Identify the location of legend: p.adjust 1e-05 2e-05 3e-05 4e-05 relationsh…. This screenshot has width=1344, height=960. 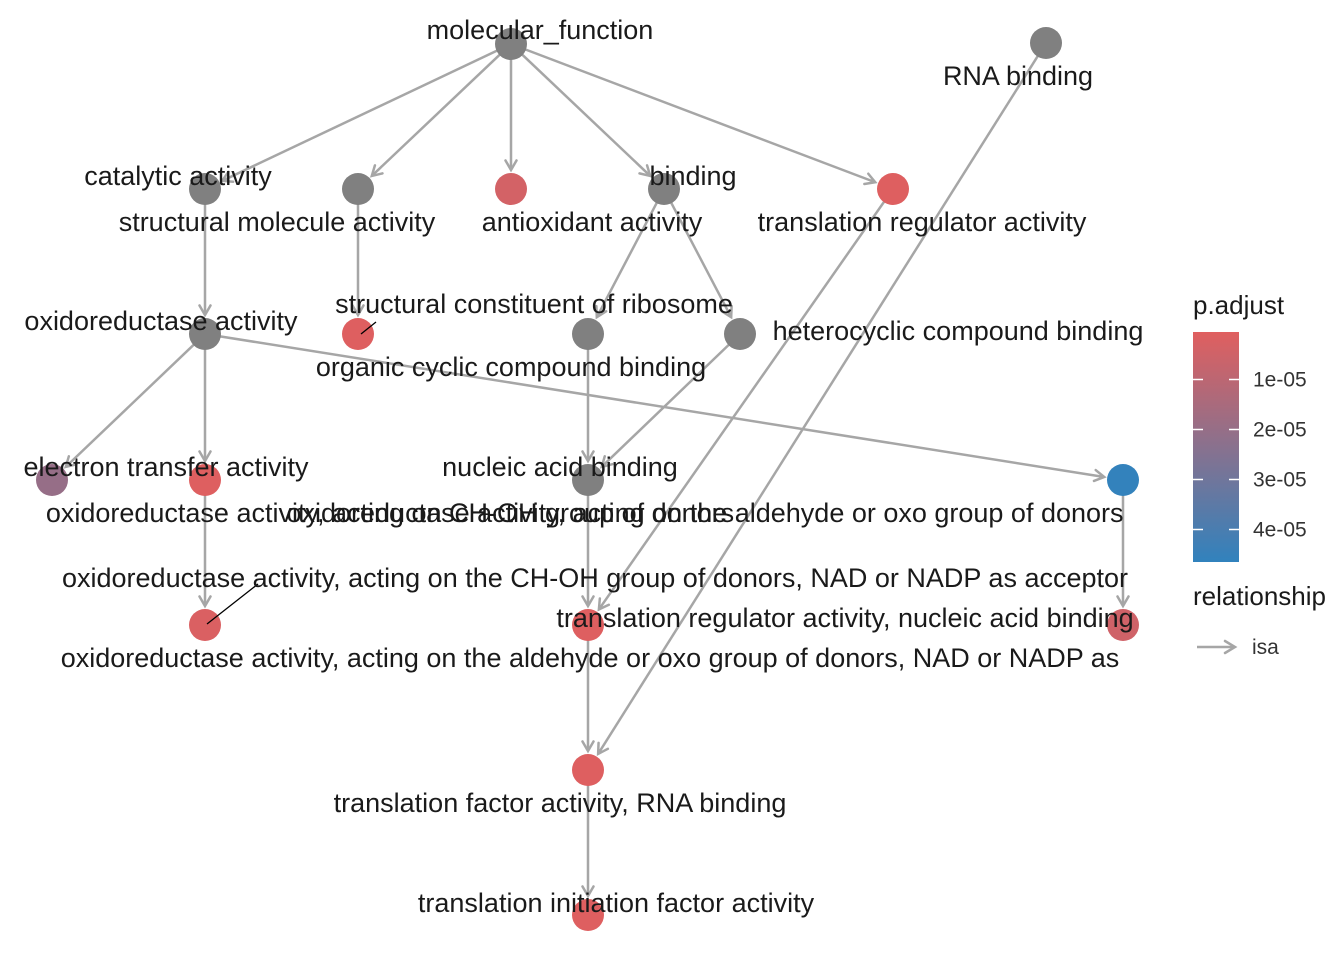
(1259, 474).